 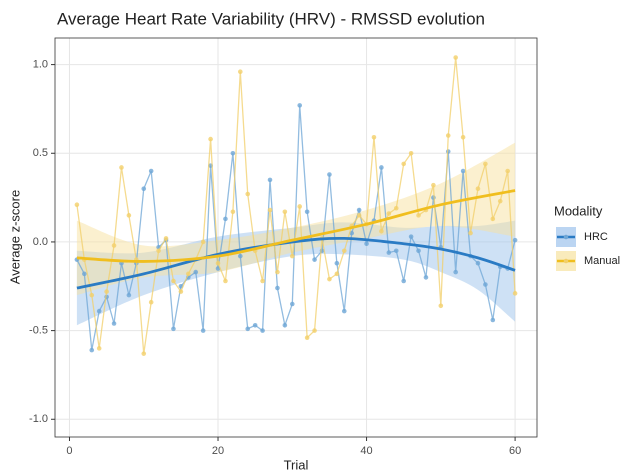 I want to click on x-tick-label: 40, so click(x=366, y=451).